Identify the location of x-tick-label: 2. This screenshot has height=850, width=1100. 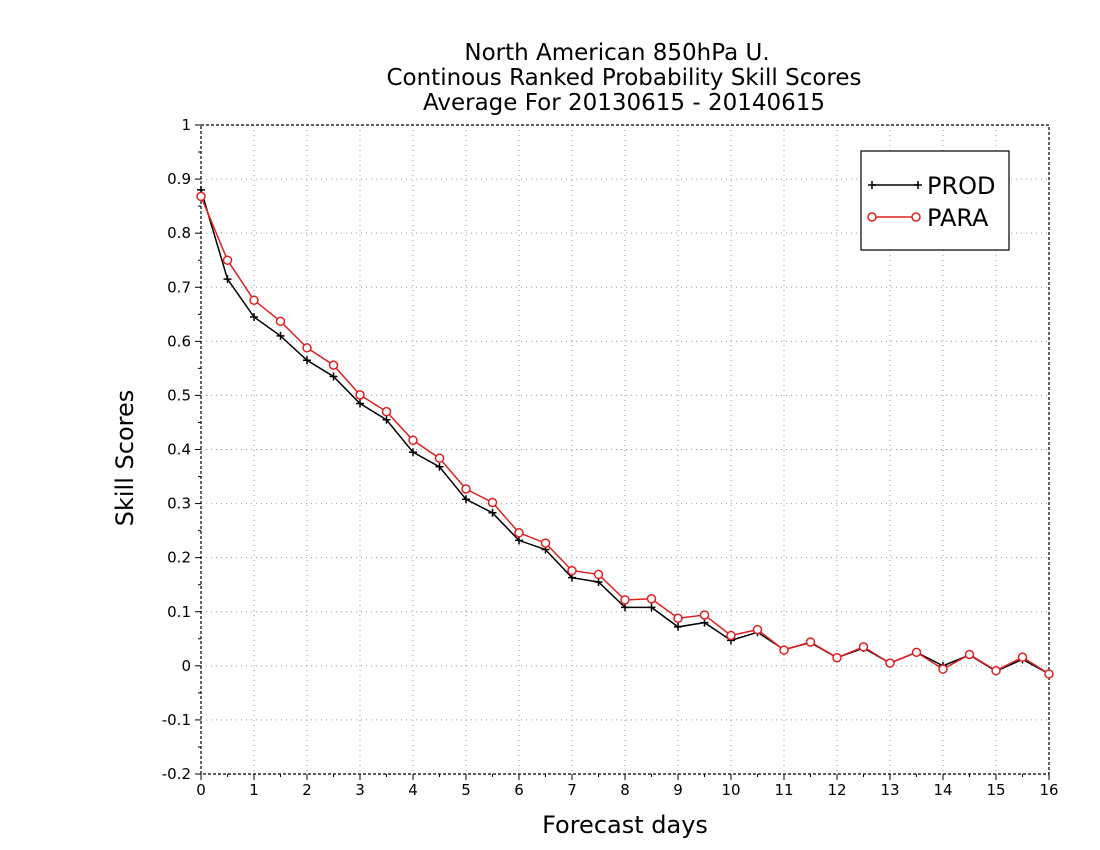
(307, 790).